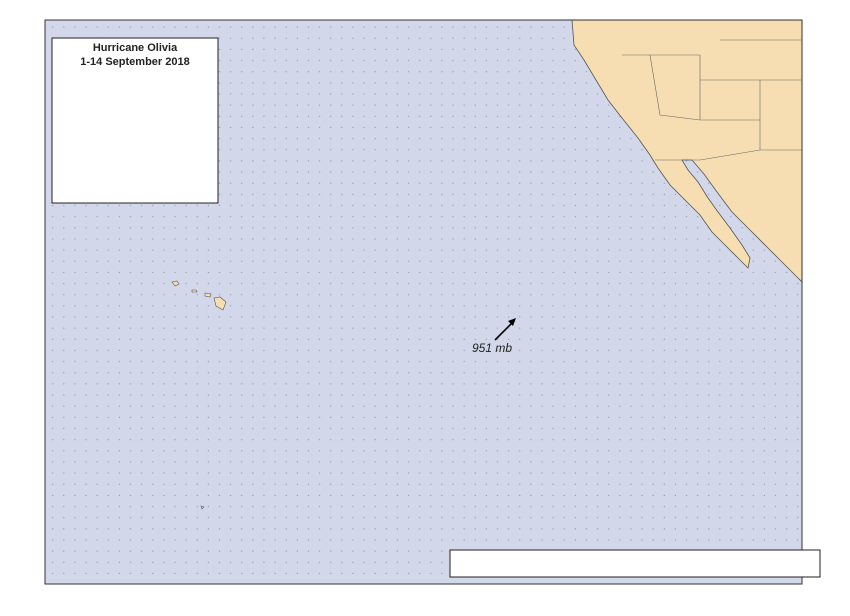 The width and height of the screenshot is (850, 616). Describe the element at coordinates (135, 120) in the screenshot. I see `legend-box` at that location.